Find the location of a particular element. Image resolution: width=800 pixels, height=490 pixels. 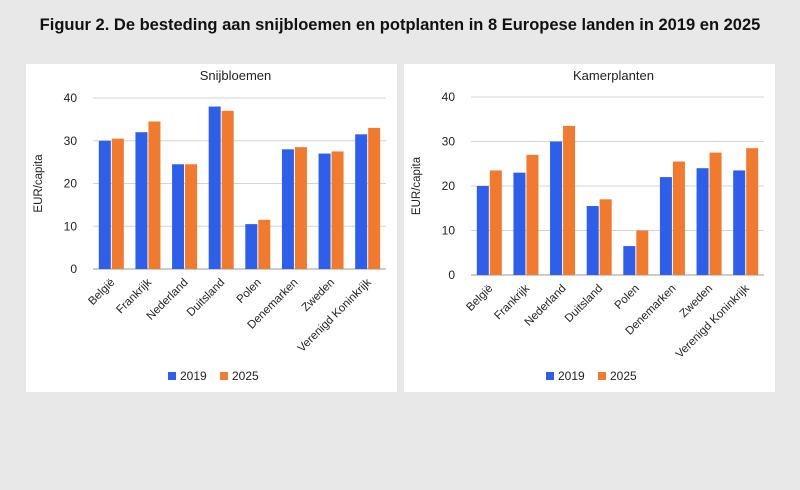

chart-title: Kamerplanten is located at coordinates (613, 75).